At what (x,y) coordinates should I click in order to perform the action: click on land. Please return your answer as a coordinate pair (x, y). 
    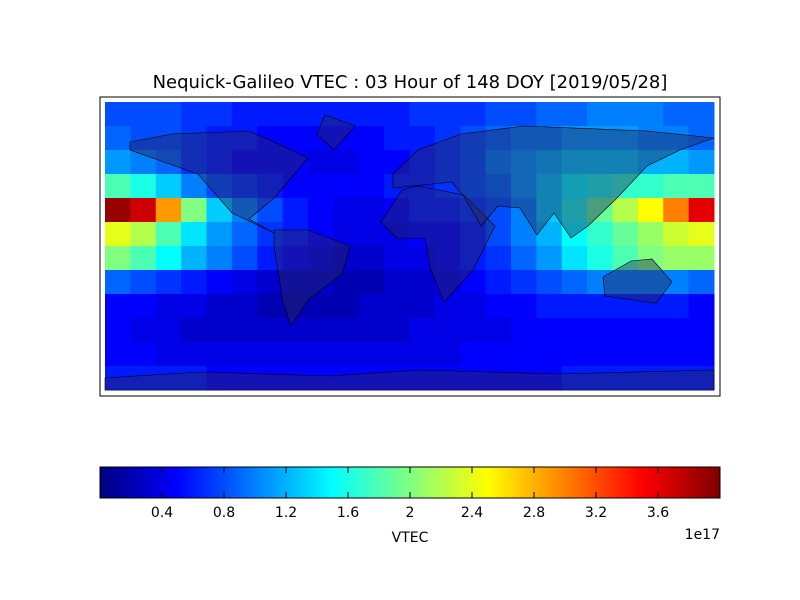
    Looking at the image, I should click on (409, 380).